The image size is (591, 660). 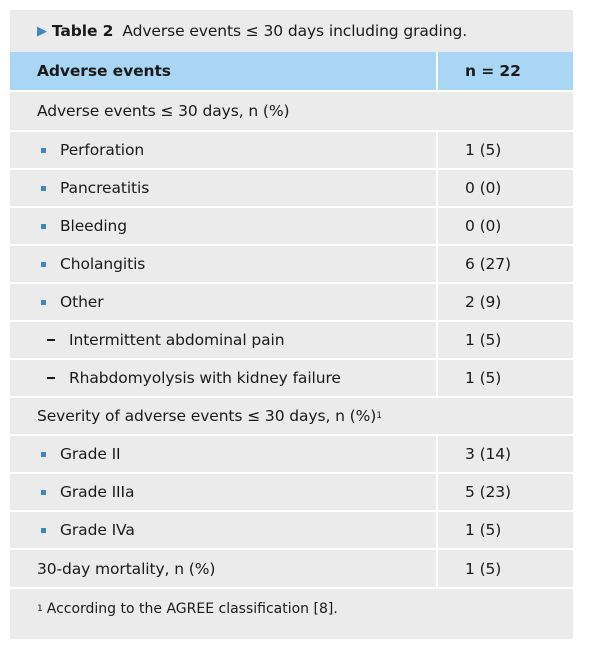 What do you see at coordinates (224, 71) in the screenshot?
I see `column-header-adverse-events: Adverse events` at bounding box center [224, 71].